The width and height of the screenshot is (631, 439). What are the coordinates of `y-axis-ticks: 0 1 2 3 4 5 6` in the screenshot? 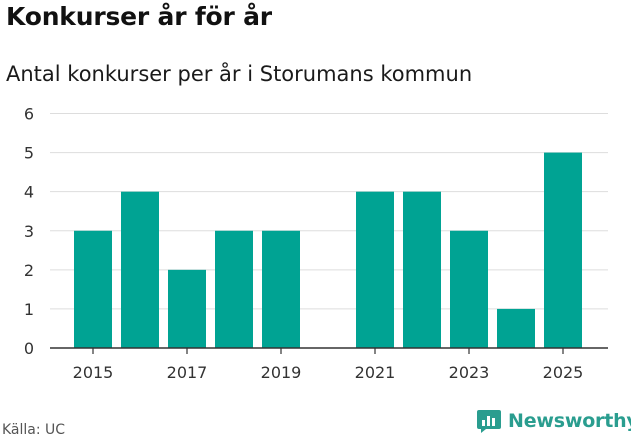 It's located at (29, 232).